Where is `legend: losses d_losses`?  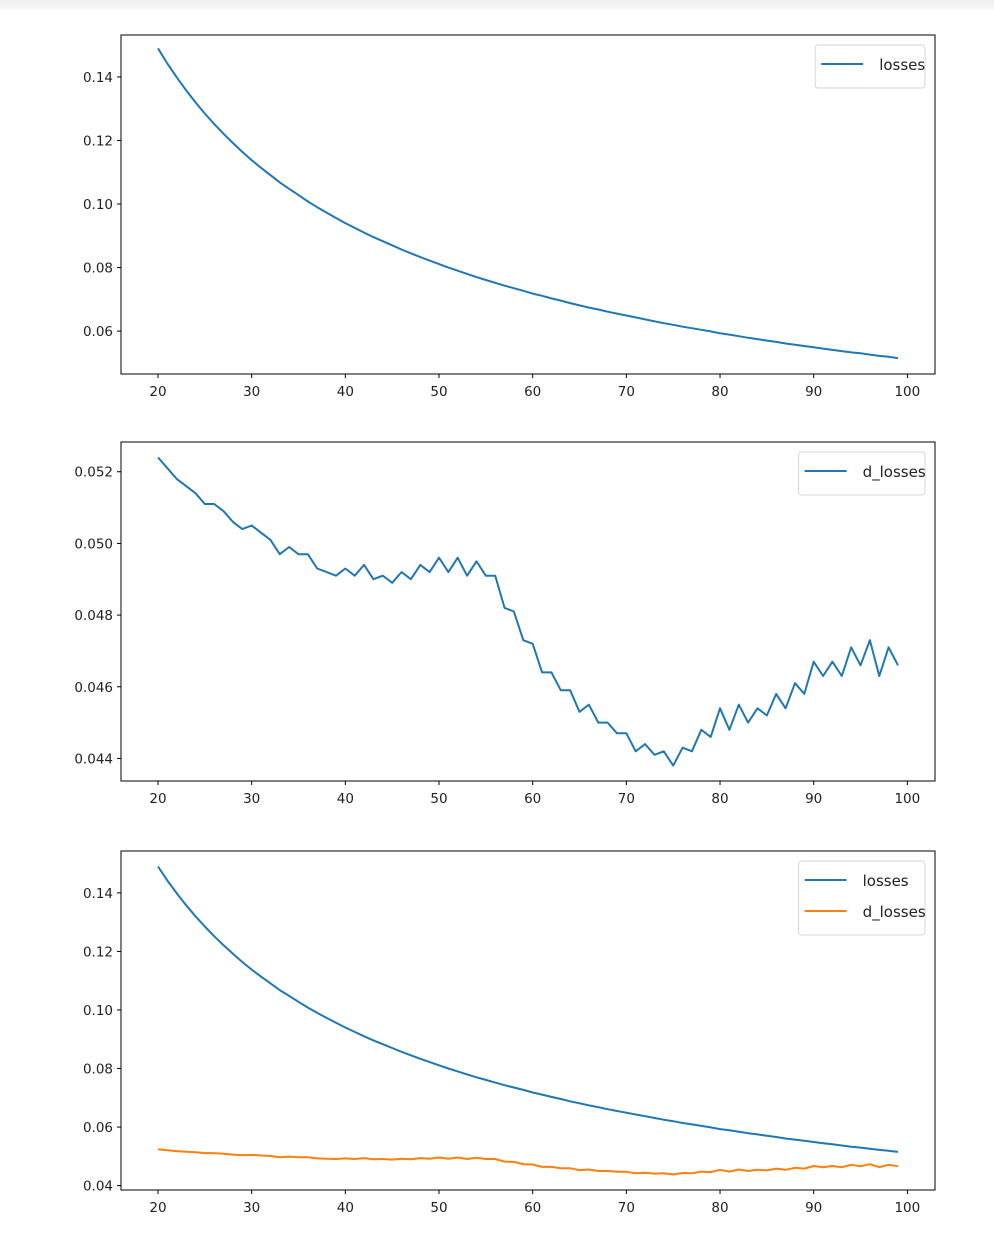 legend: losses d_losses is located at coordinates (862, 898).